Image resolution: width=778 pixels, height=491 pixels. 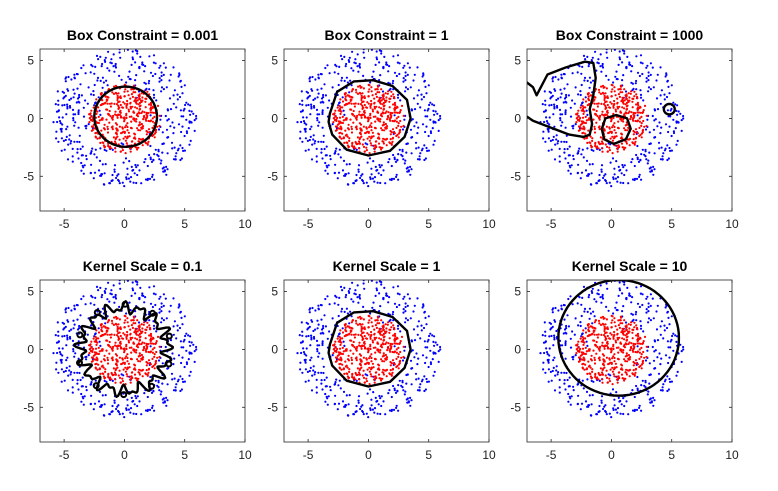 I want to click on y-tick-label: -5, so click(x=515, y=176).